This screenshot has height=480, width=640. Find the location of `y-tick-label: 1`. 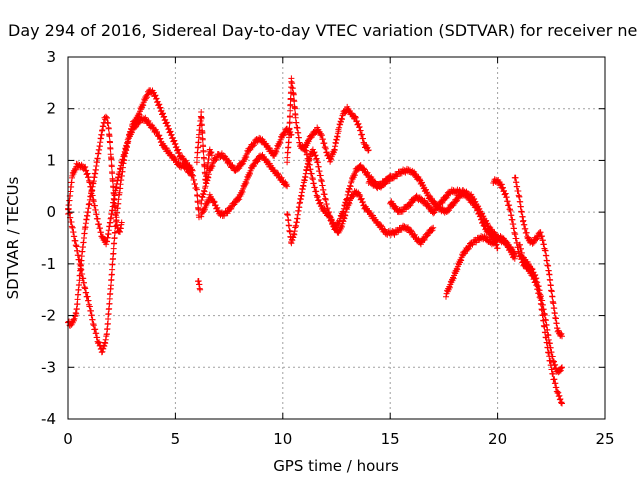

y-tick-label: 1 is located at coordinates (51, 160).